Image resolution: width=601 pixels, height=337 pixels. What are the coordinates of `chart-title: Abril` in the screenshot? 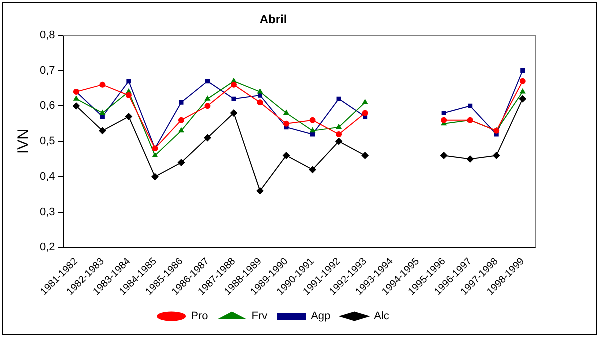 It's located at (274, 19).